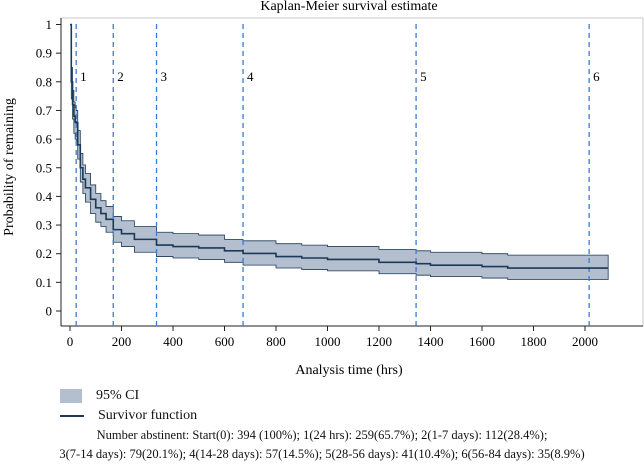 This screenshot has width=644, height=473. Describe the element at coordinates (349, 370) in the screenshot. I see `x-axis-label: Analysis time (hrs)` at that location.